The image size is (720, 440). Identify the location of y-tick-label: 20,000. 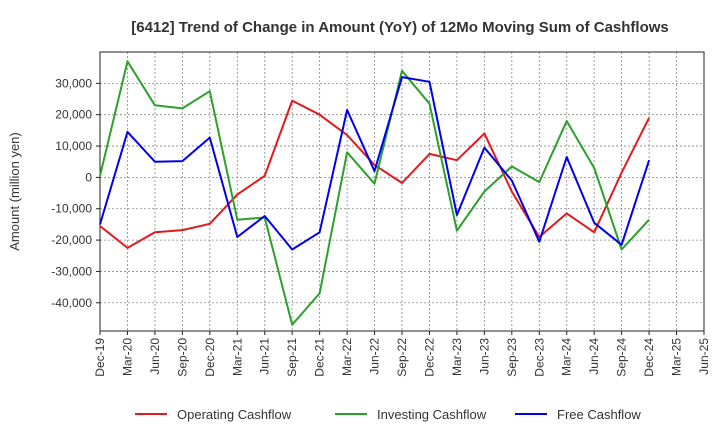
(73, 115).